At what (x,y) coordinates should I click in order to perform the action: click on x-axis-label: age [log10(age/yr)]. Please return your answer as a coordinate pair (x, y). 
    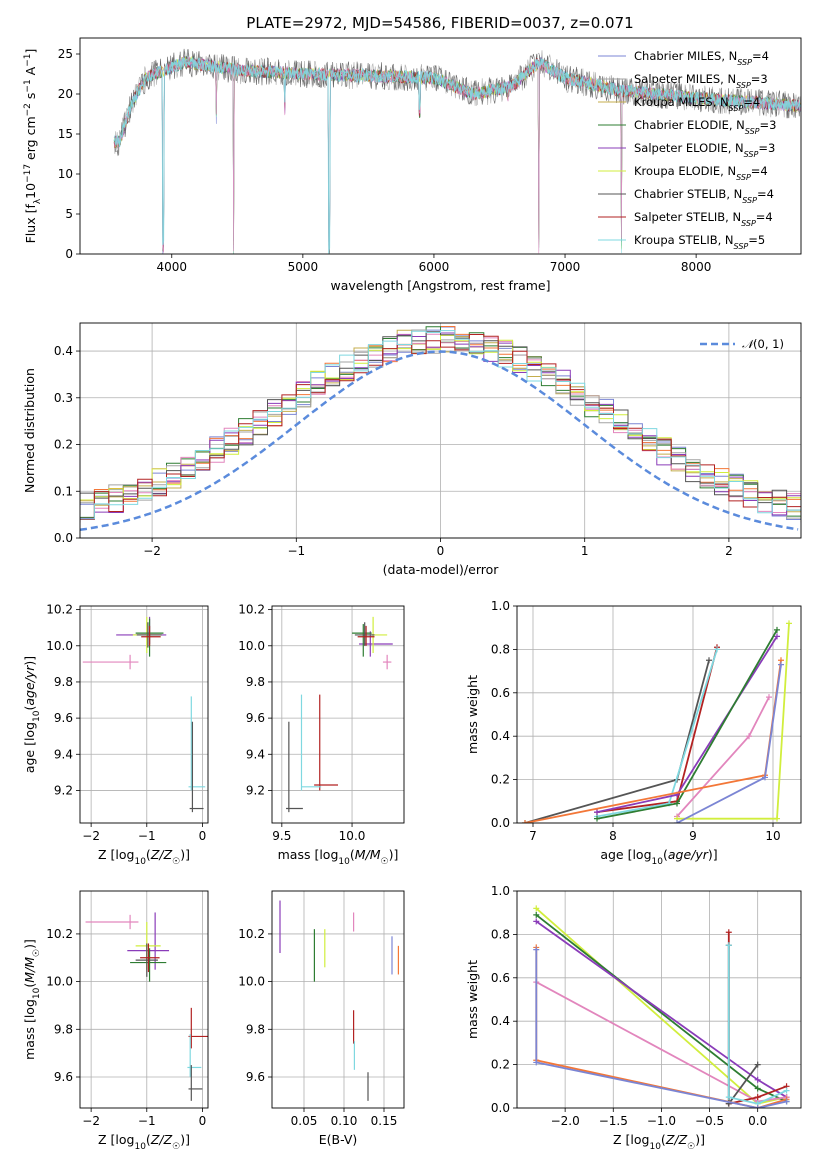
    Looking at the image, I should click on (658, 857).